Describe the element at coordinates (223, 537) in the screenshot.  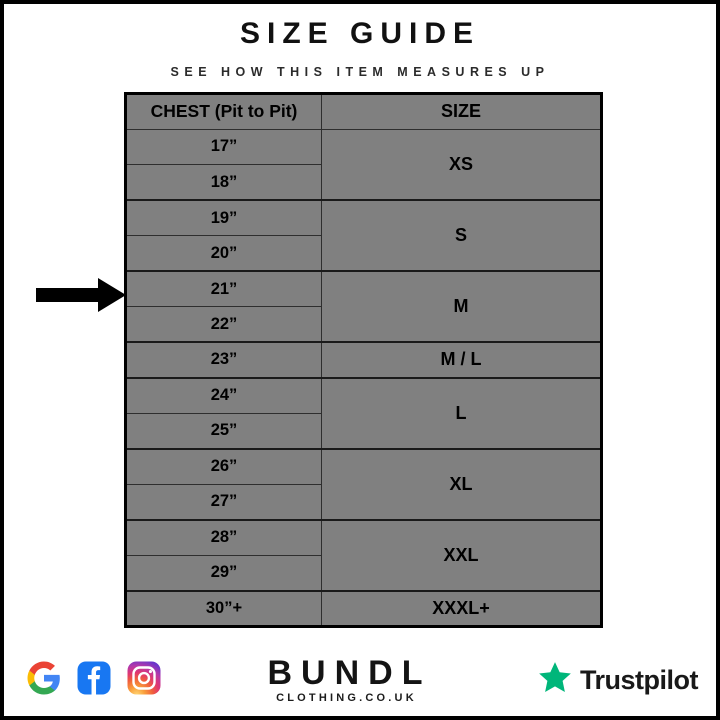
I see `chest-cell: 28”` at that location.